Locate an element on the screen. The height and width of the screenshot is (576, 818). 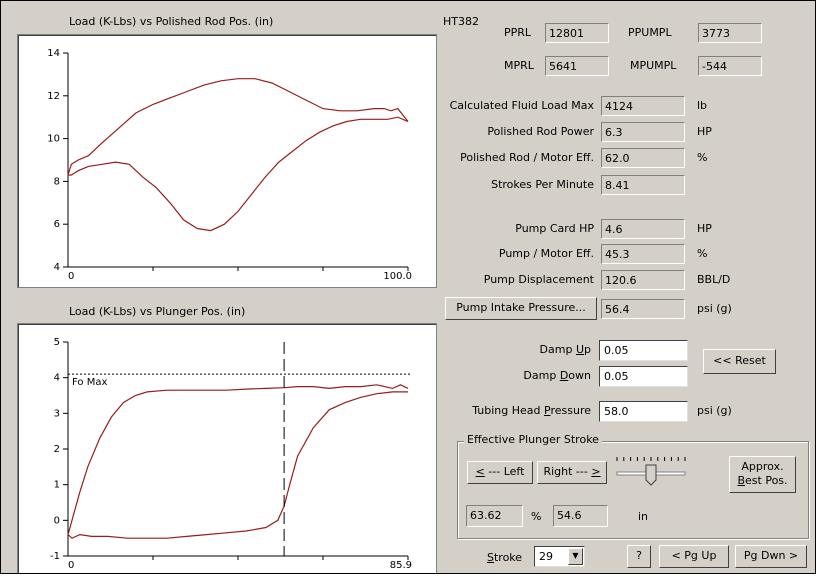
effective-plunger-stroke-title: Effective Plunger Stroke is located at coordinates (533, 439).